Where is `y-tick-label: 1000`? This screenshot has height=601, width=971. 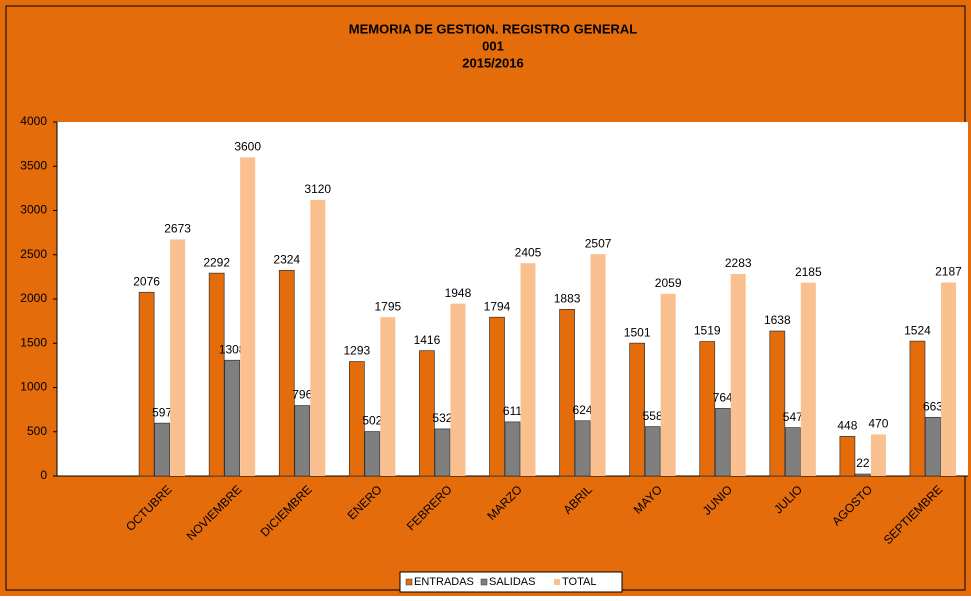
y-tick-label: 1000 is located at coordinates (33, 387).